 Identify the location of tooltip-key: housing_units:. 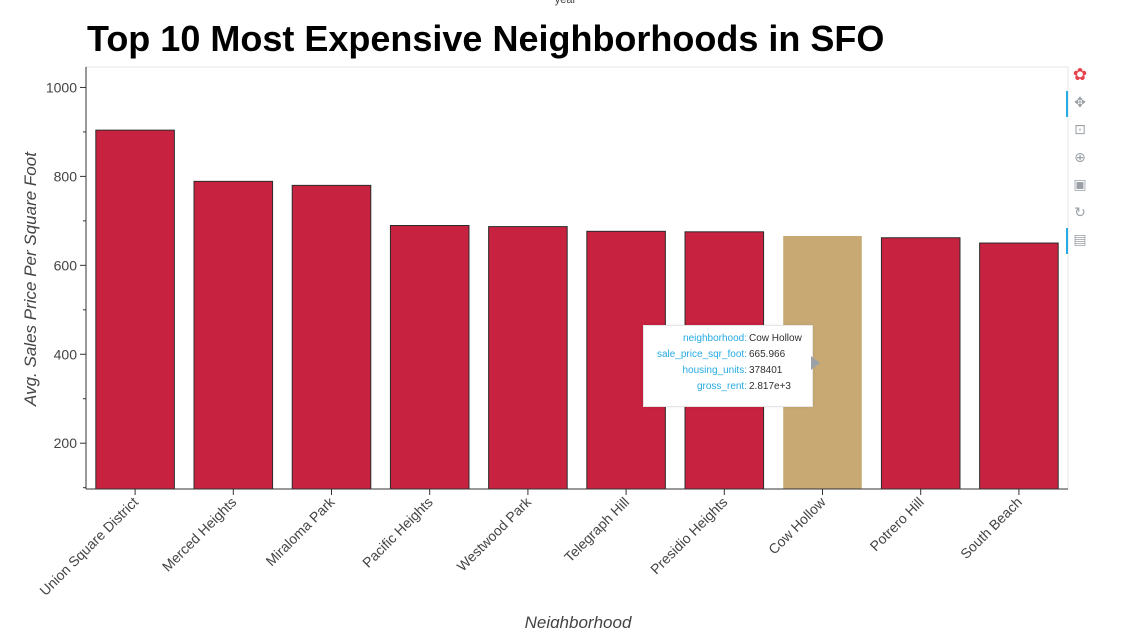
(715, 370).